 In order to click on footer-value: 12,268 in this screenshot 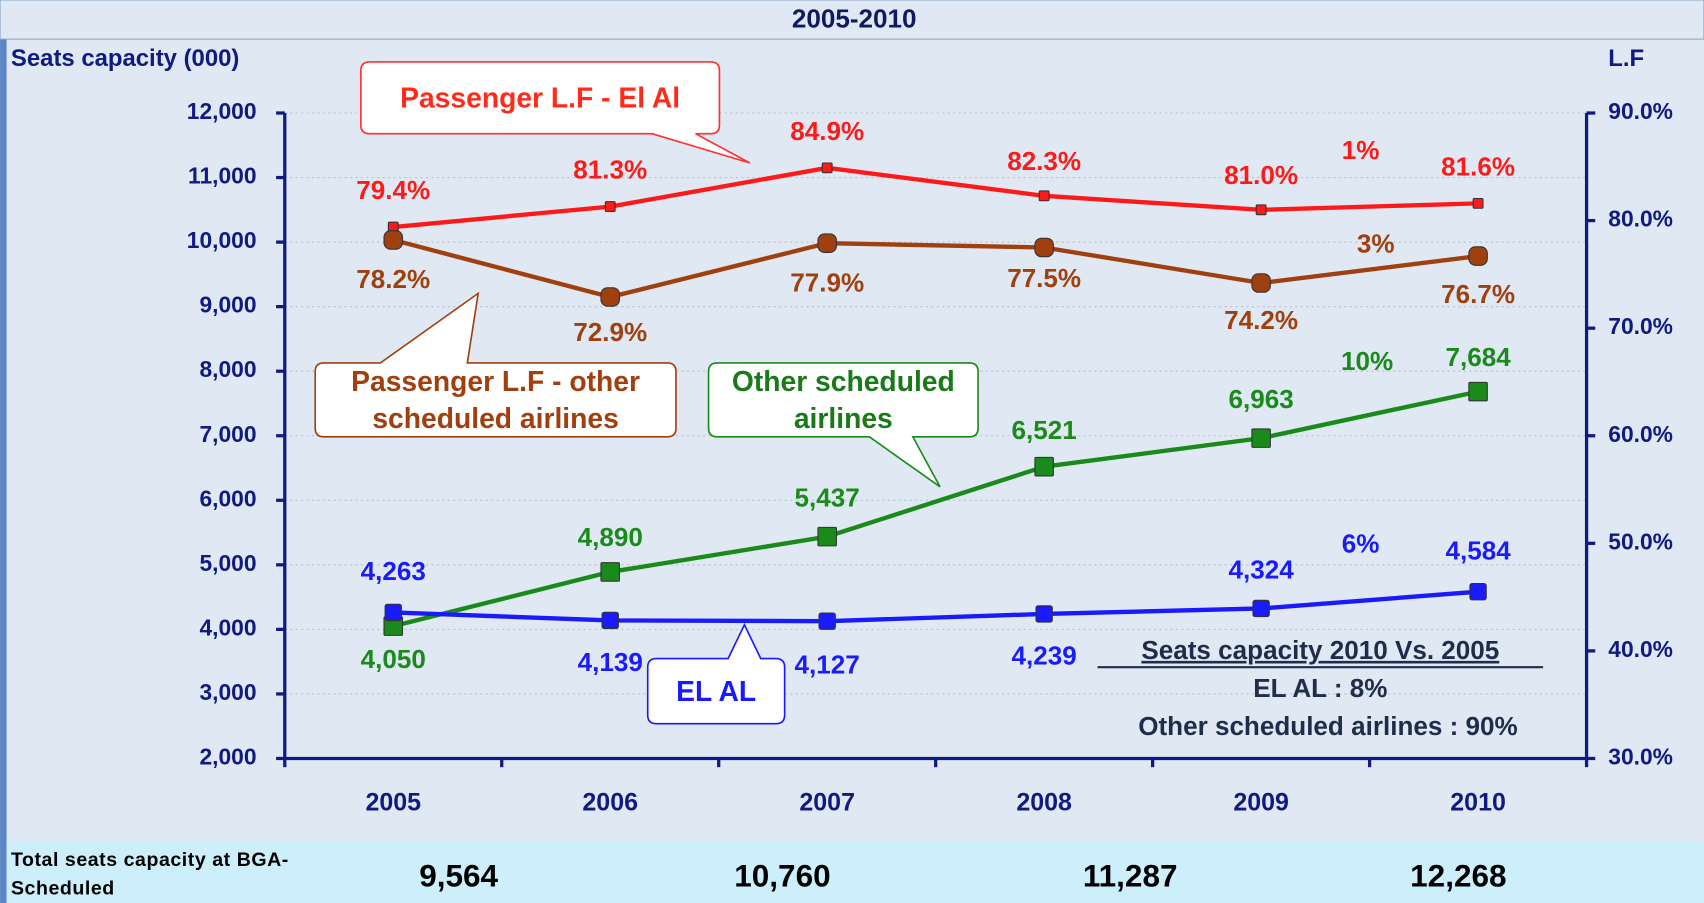, I will do `click(1458, 875)`.